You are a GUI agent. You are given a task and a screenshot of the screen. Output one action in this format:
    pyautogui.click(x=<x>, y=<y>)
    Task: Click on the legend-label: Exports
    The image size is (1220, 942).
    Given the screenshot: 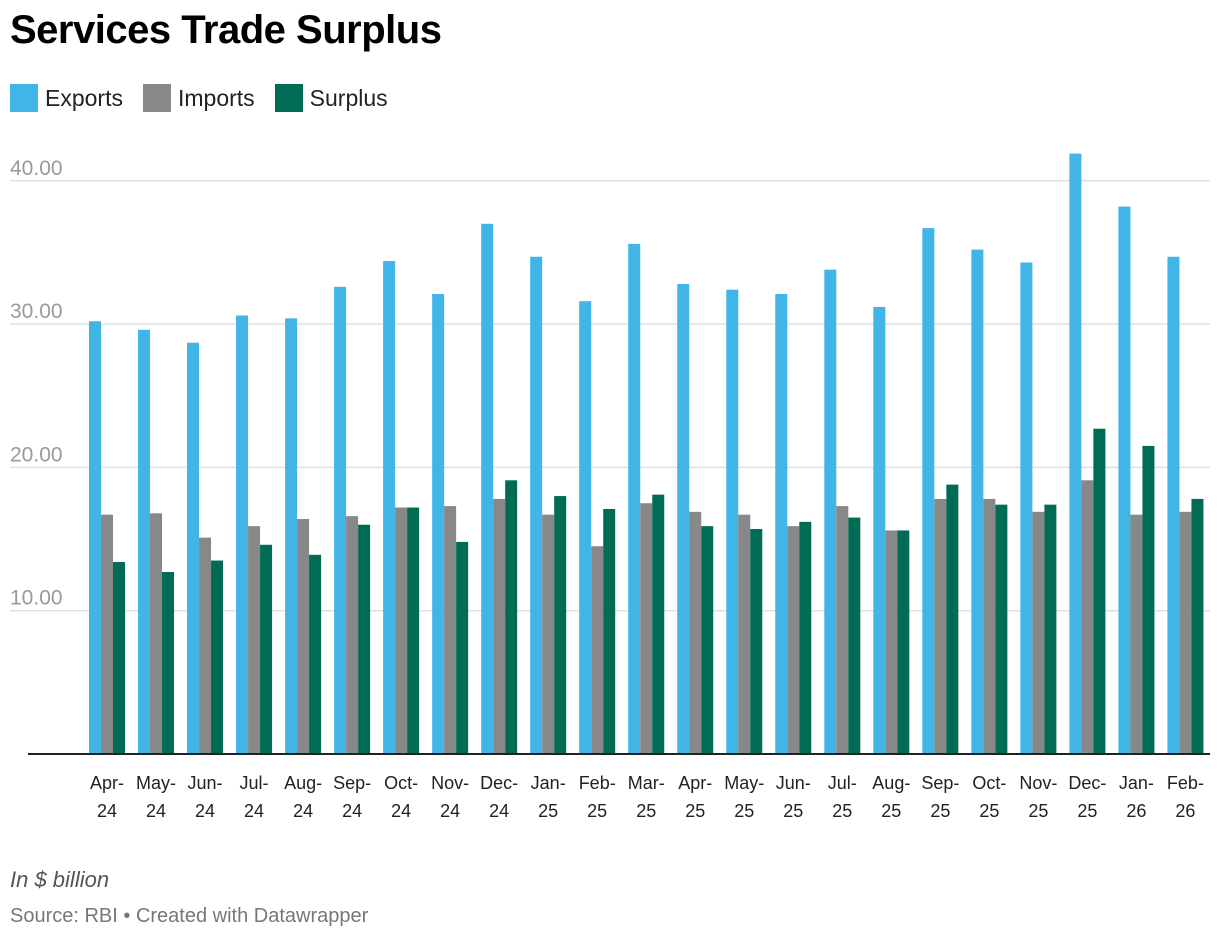 What is the action you would take?
    pyautogui.click(x=84, y=97)
    